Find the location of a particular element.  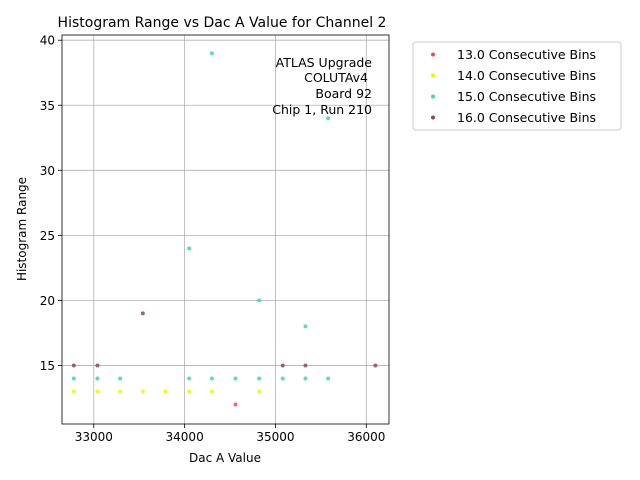

legend-label: 14.0 Consecutive Bins is located at coordinates (526, 75).